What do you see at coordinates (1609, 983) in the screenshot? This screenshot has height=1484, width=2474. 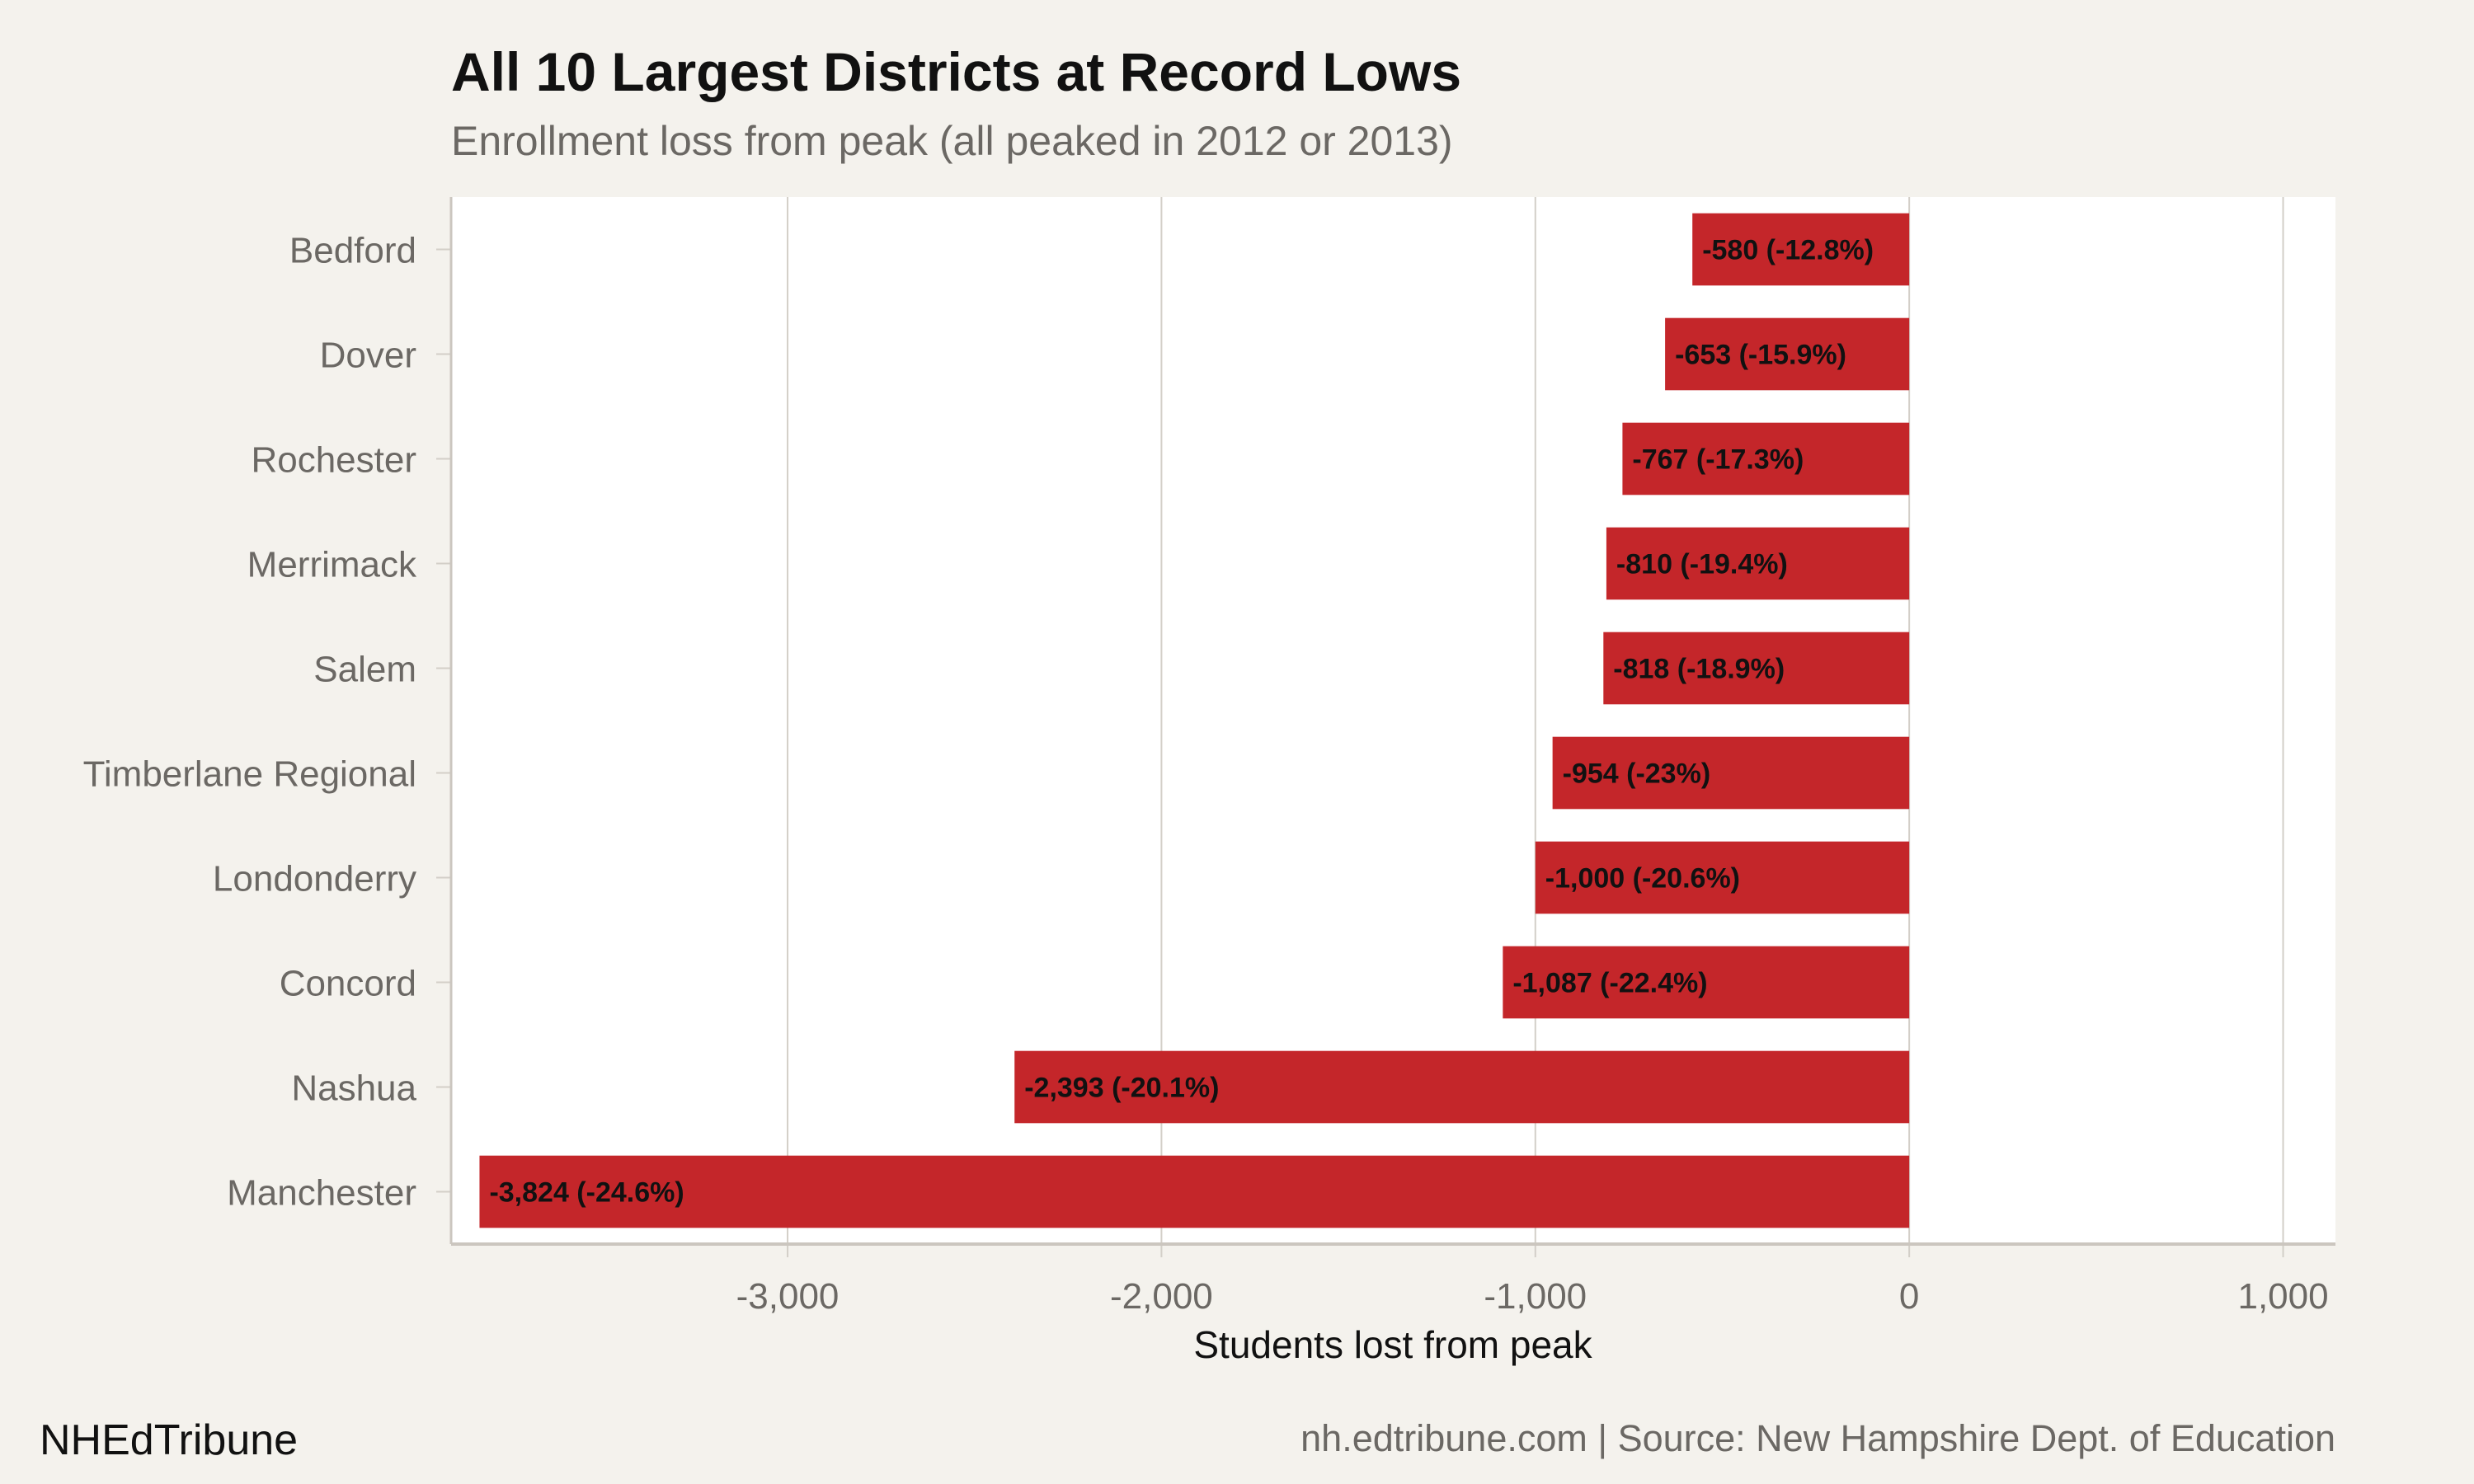 I see `data-label: -1,087 (-22.4%)` at bounding box center [1609, 983].